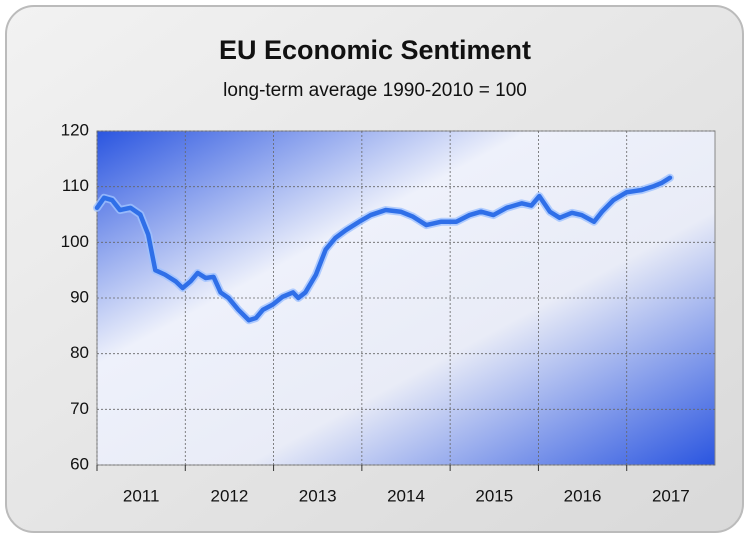 The image size is (749, 538). Describe the element at coordinates (406, 495) in the screenshot. I see `x-tick-label: 2014` at that location.